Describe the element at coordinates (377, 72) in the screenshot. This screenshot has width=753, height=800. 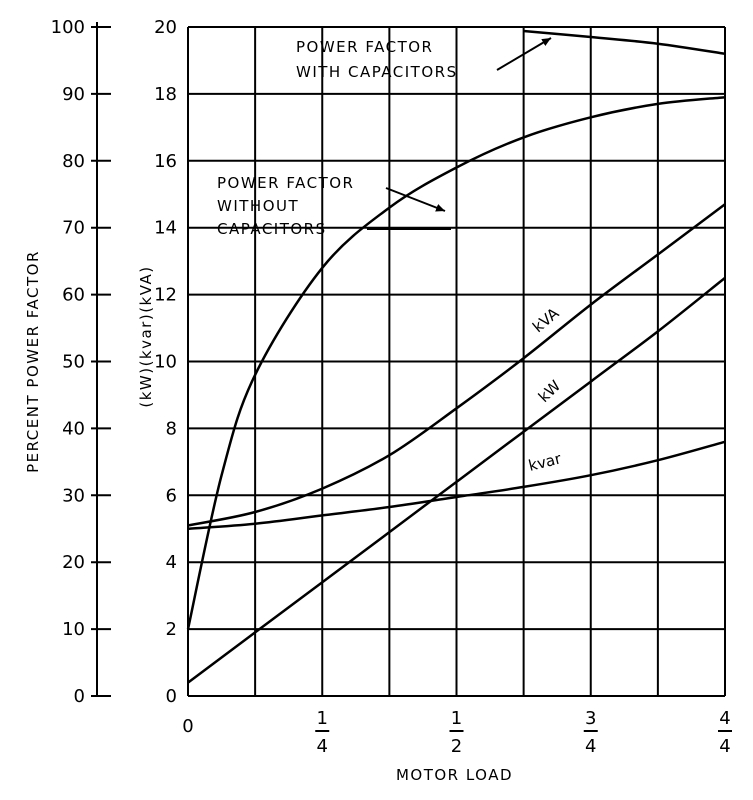
I see `annotation-pf-with-capacitors-line-2: WITH CAPACITORS` at that location.